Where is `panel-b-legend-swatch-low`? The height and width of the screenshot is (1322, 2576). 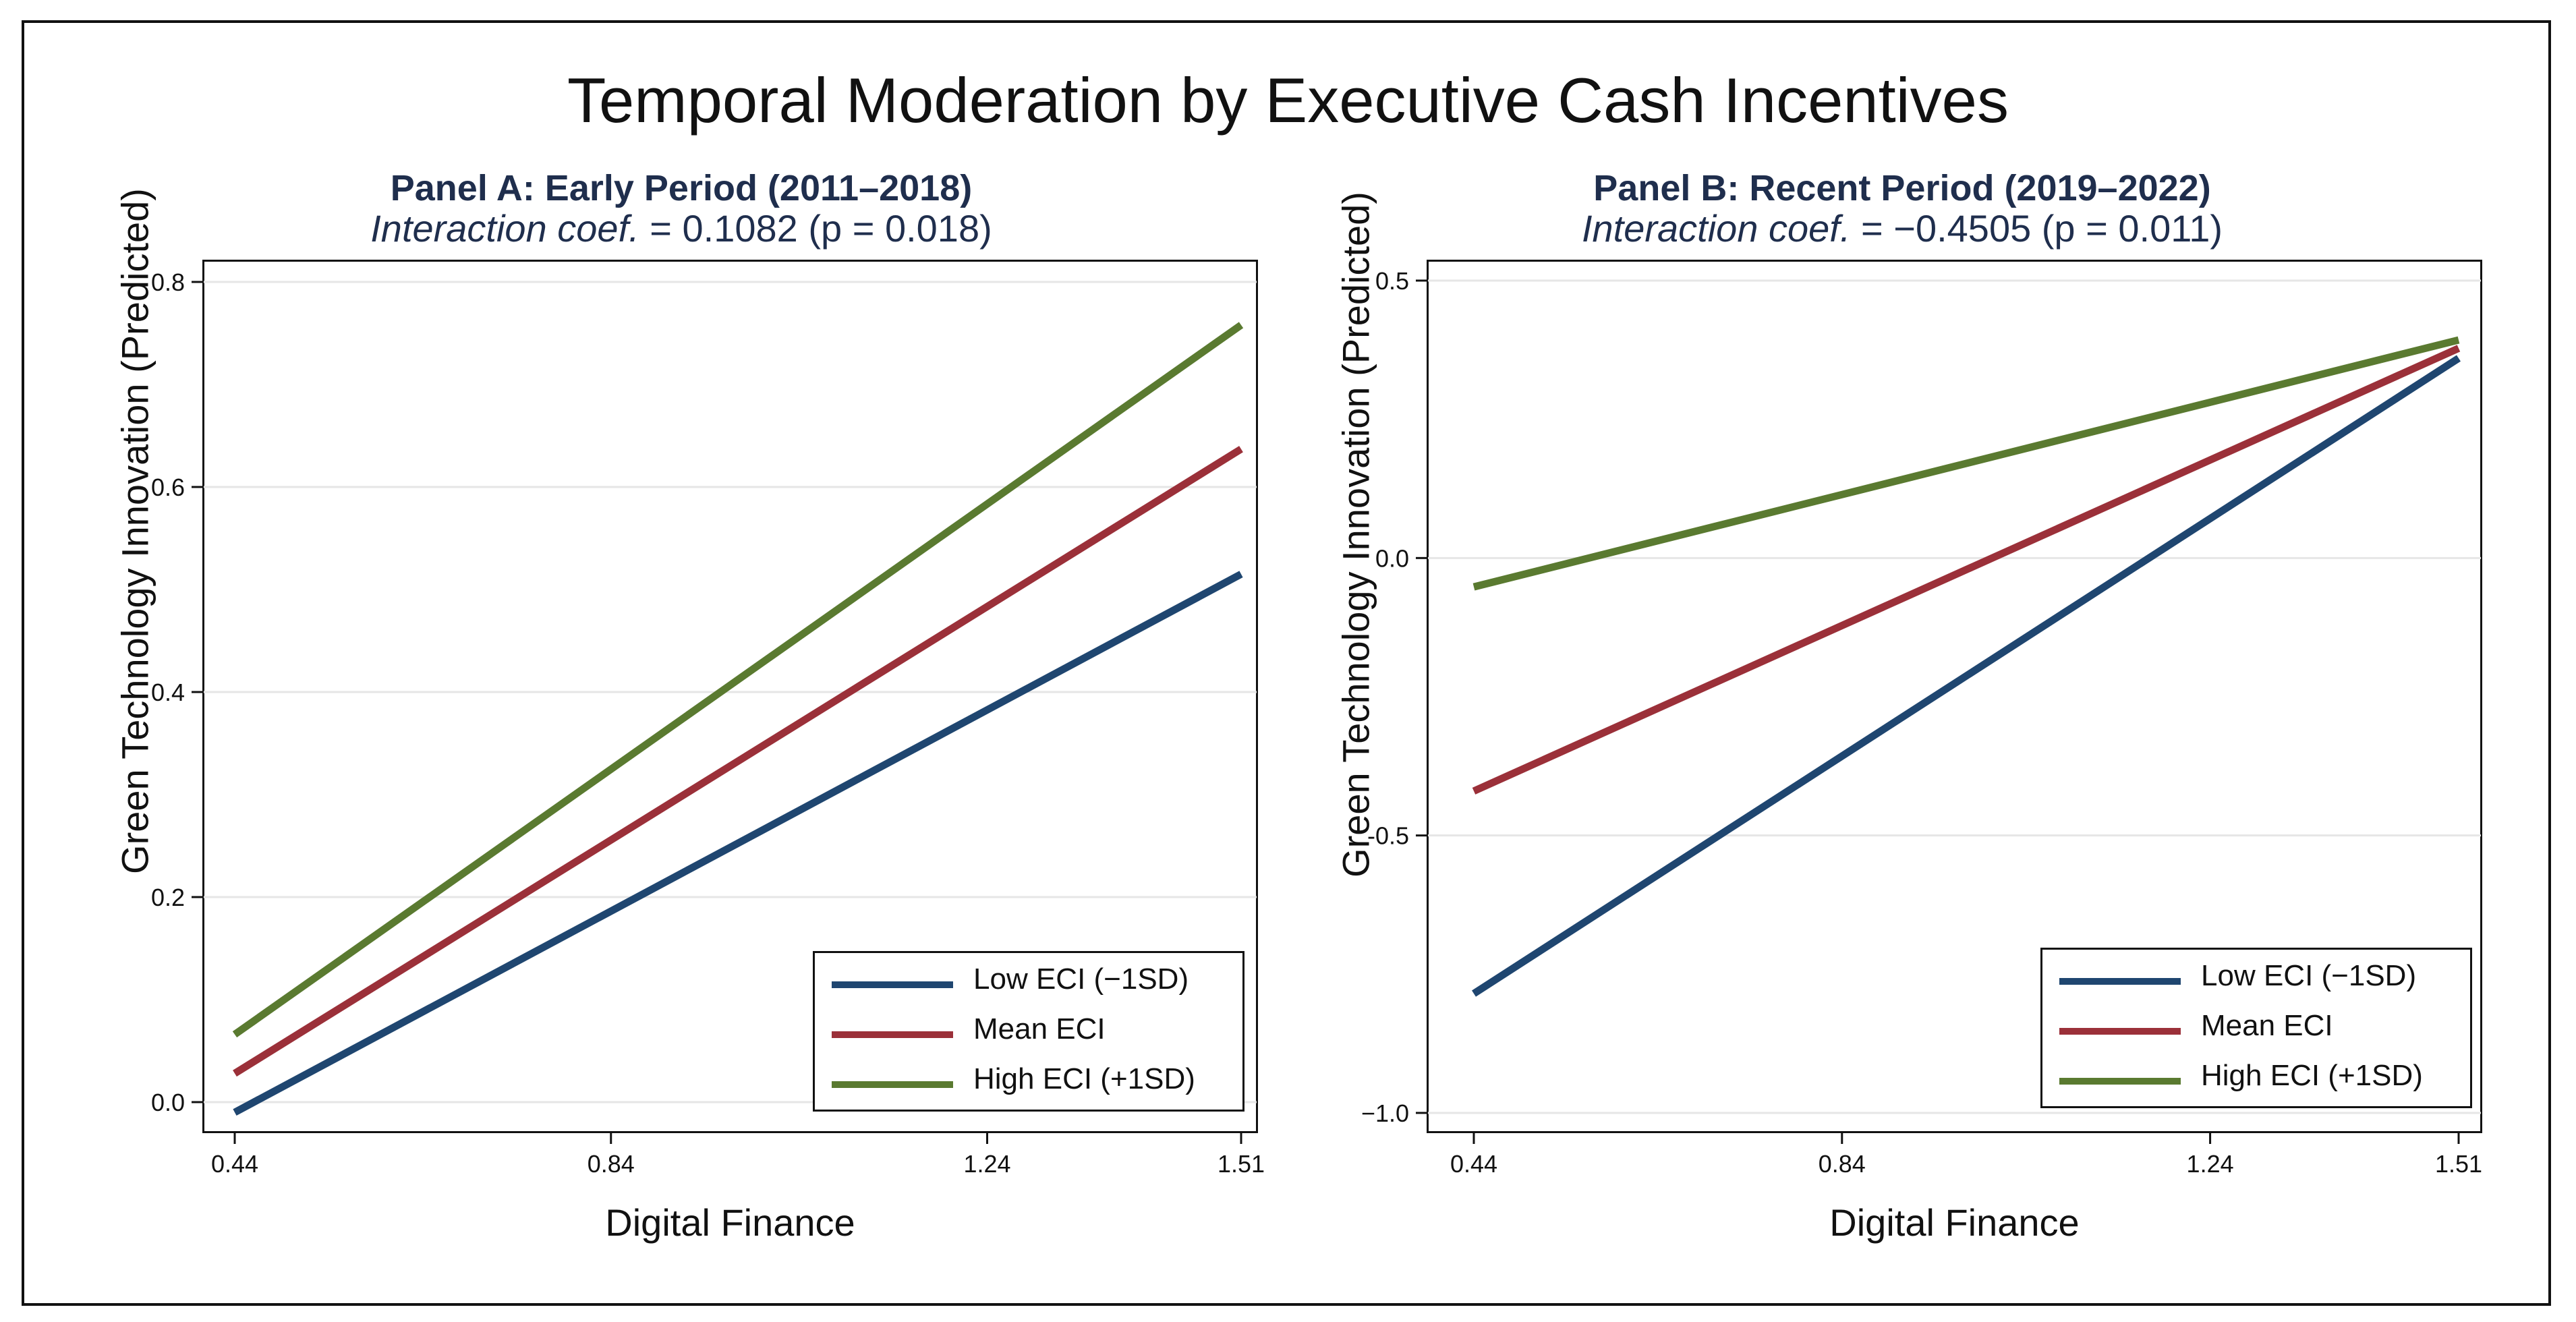 panel-b-legend-swatch-low is located at coordinates (2120, 981).